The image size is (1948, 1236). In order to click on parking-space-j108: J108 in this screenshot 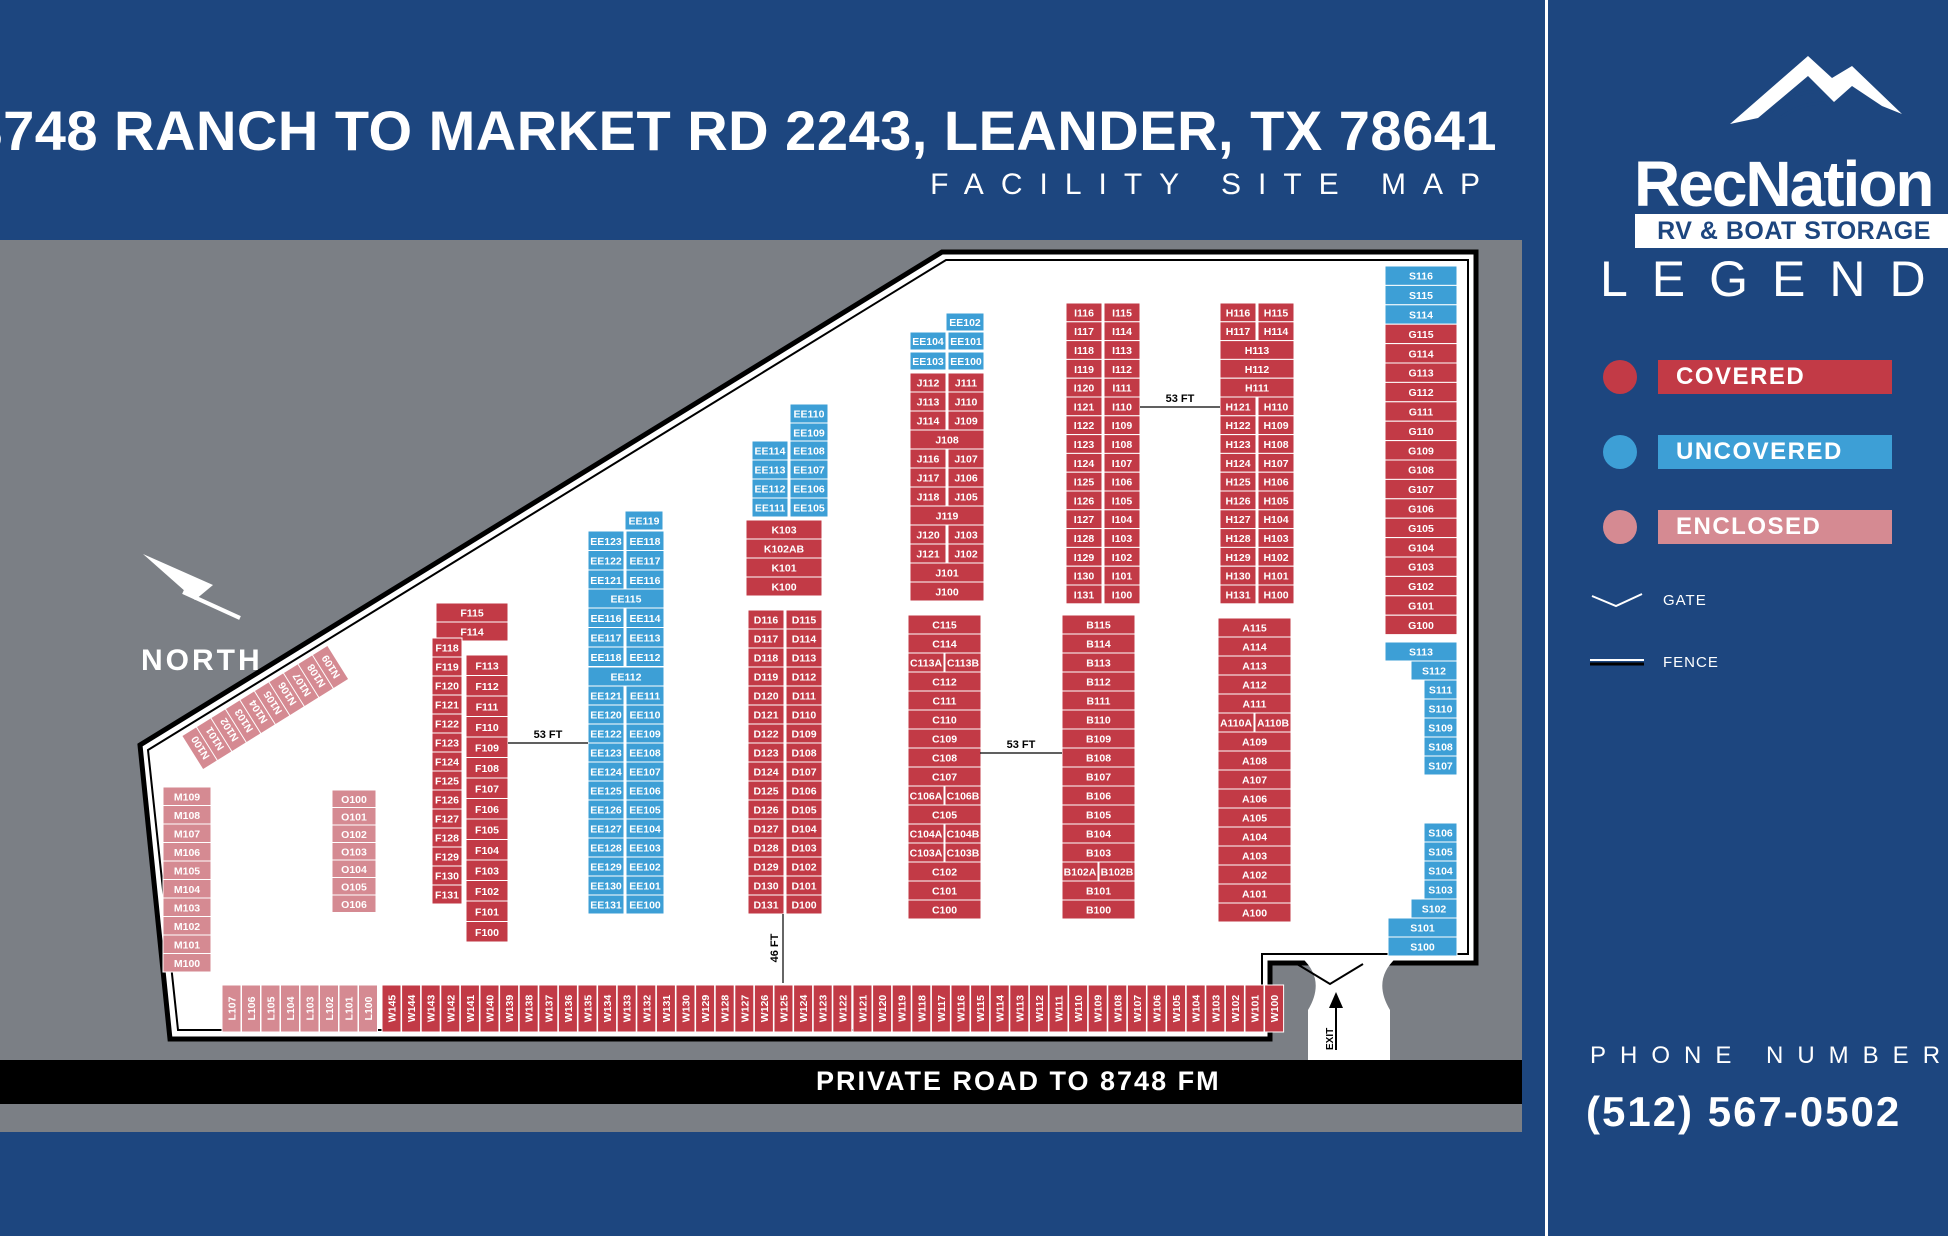, I will do `click(947, 439)`.